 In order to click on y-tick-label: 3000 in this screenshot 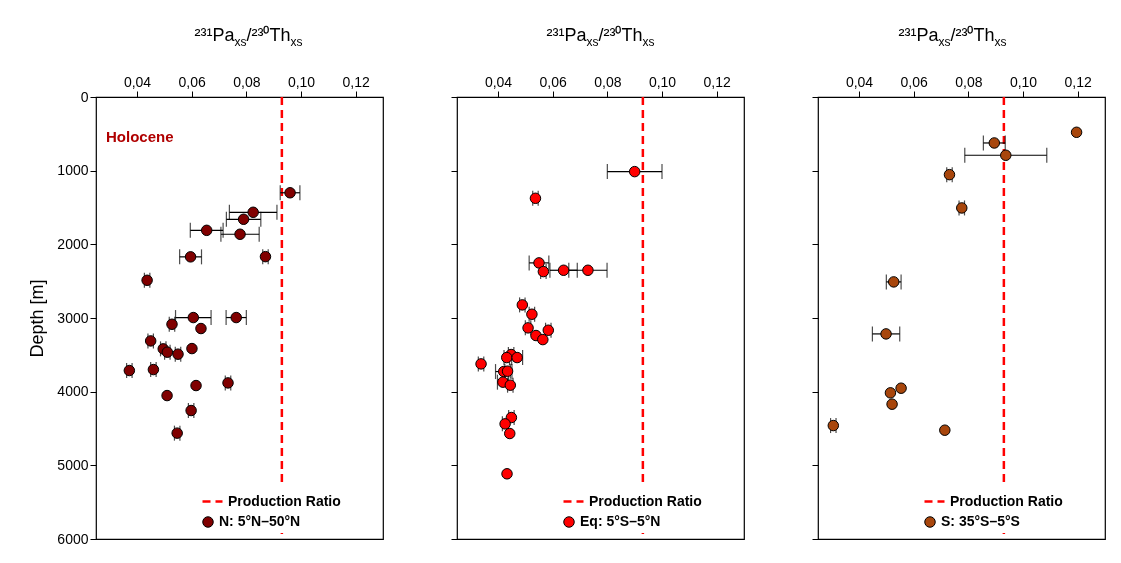, I will do `click(73, 317)`.